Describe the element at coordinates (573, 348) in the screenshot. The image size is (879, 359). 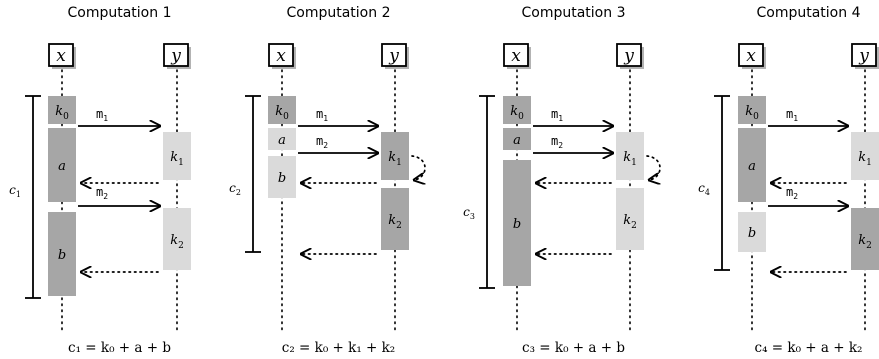
I see `panel-formula: c₃ = k₀ + a + b` at that location.